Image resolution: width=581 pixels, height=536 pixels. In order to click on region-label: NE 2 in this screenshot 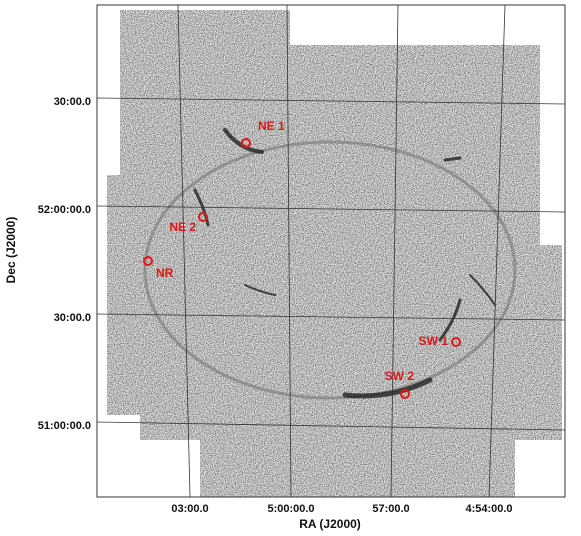, I will do `click(182, 227)`.